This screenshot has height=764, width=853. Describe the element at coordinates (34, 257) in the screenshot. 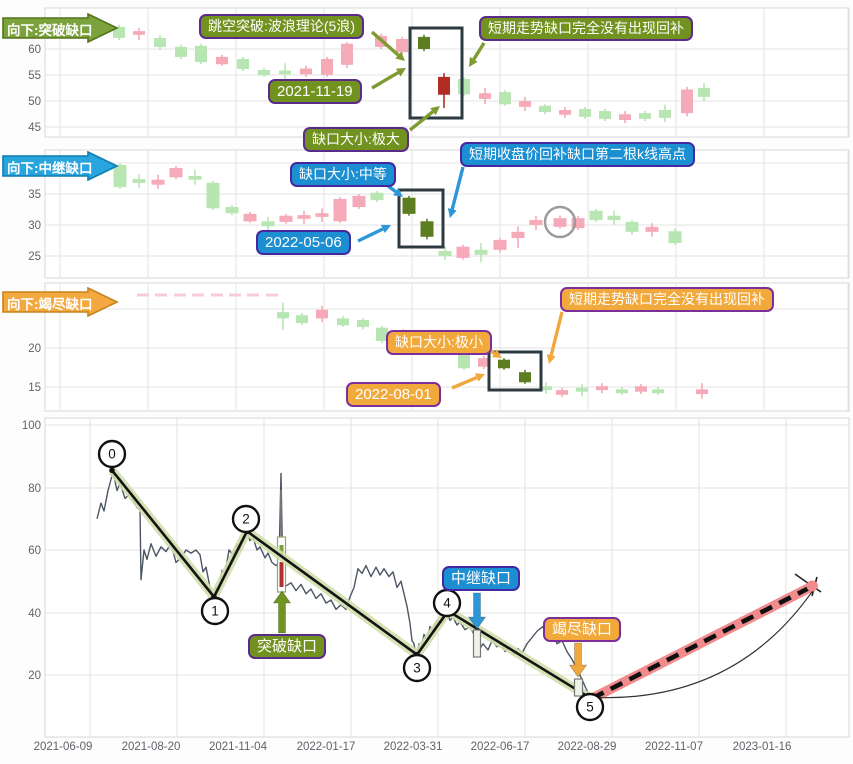

I see `y-tick-label: 25` at that location.